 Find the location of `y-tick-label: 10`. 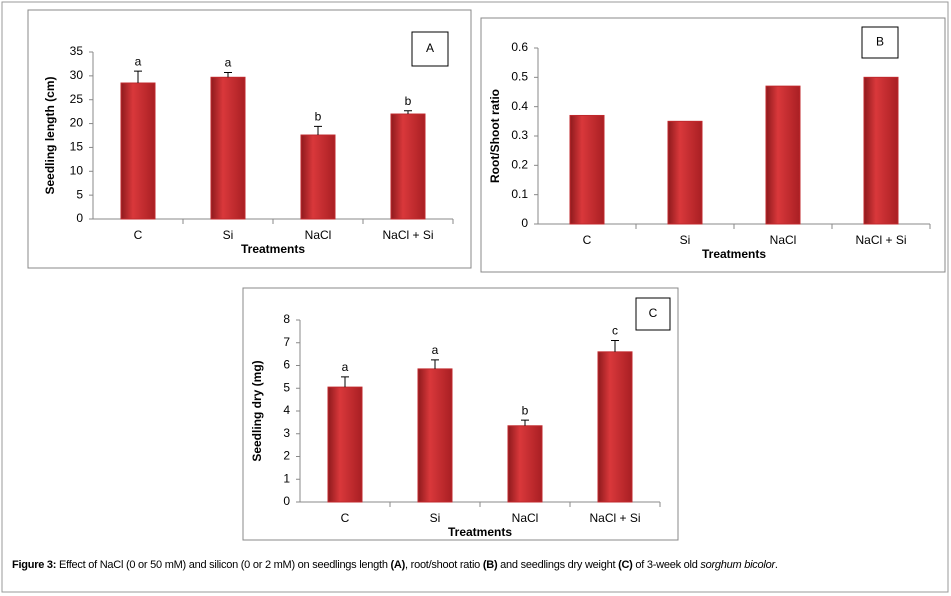

y-tick-label: 10 is located at coordinates (77, 170).